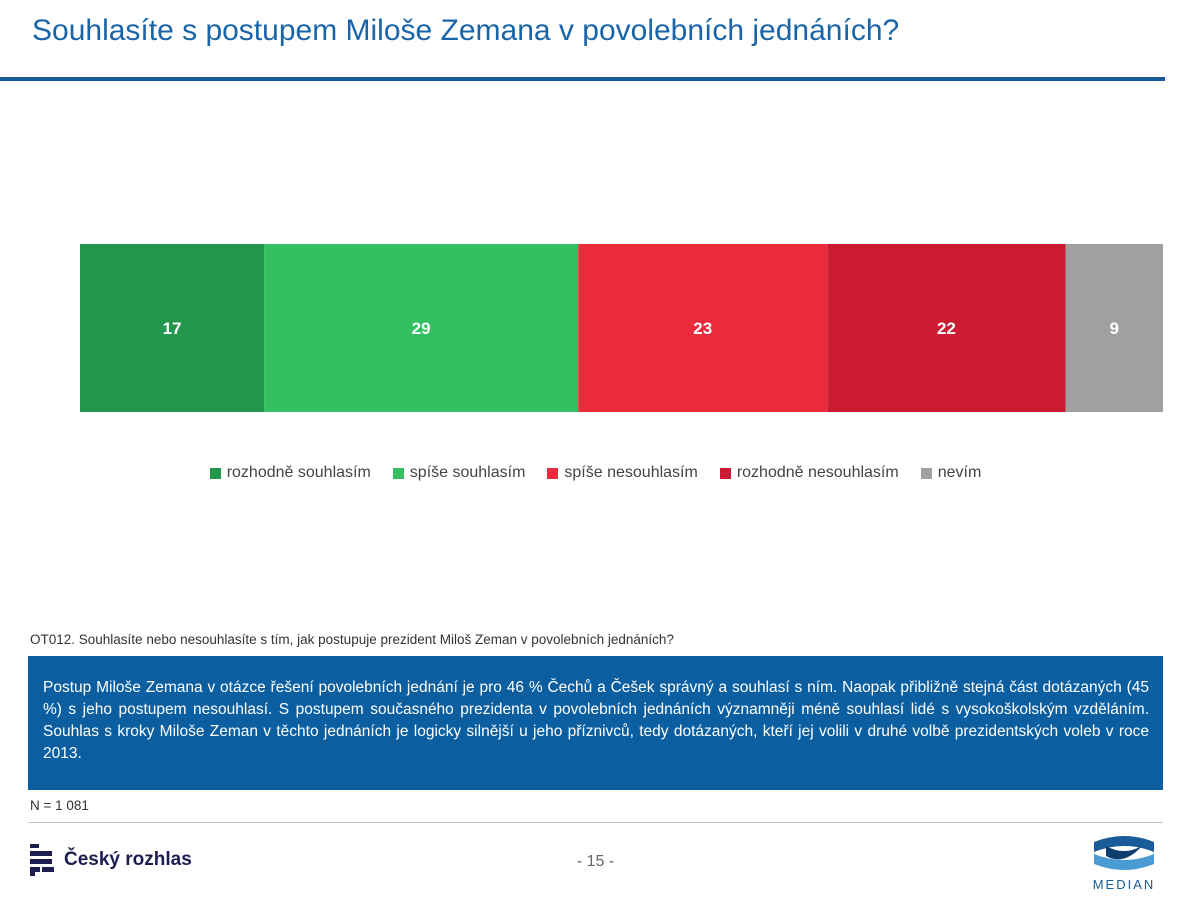 The height and width of the screenshot is (900, 1191). What do you see at coordinates (959, 472) in the screenshot?
I see `legend-label: nevím` at bounding box center [959, 472].